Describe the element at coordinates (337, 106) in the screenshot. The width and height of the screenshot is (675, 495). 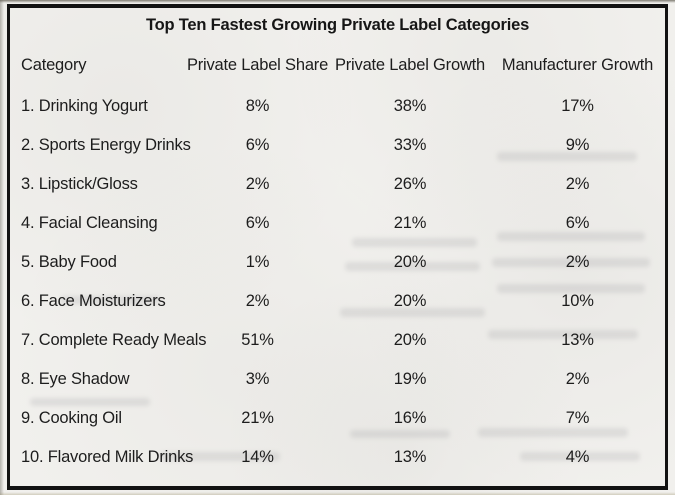
I see `table-row: 1. Drinking Yogurt 8% 38% 17%` at that location.